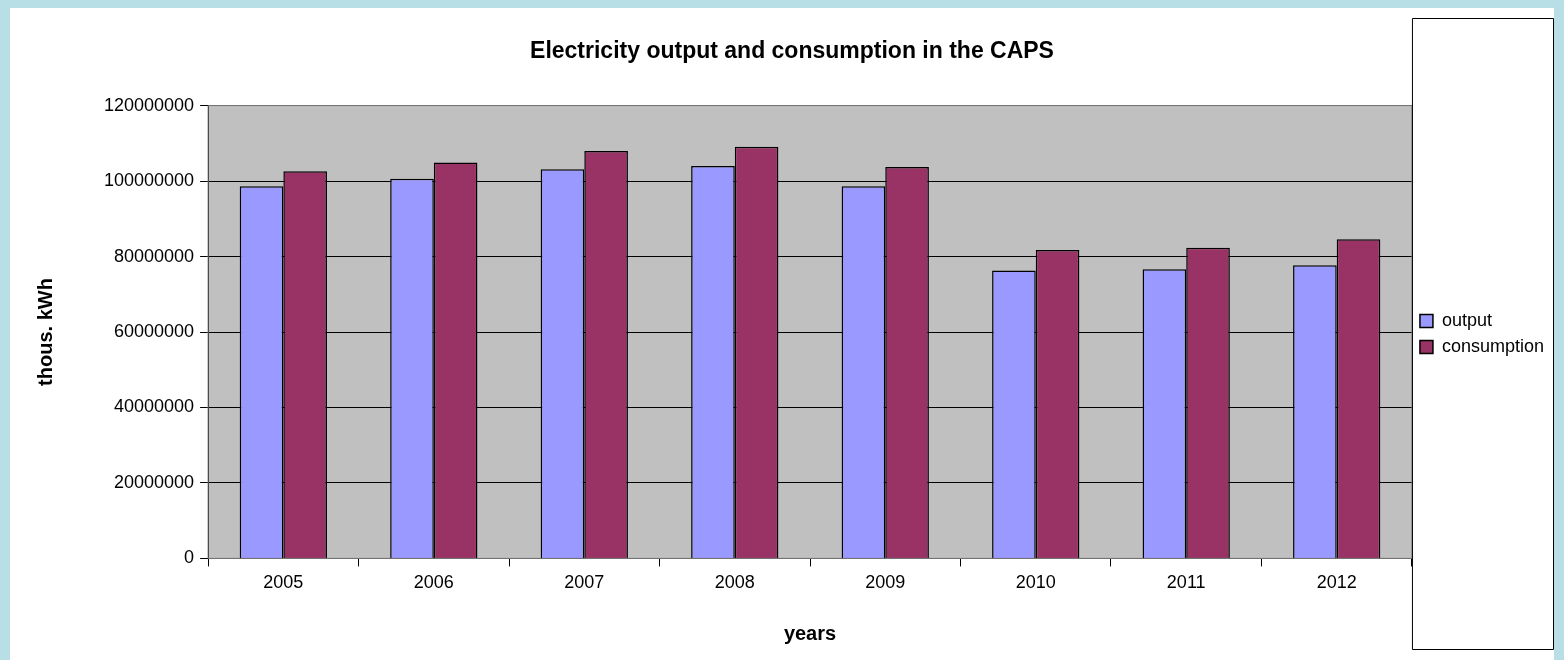 This screenshot has height=660, width=1564. I want to click on y-tick-label: 60000000, so click(154, 330).